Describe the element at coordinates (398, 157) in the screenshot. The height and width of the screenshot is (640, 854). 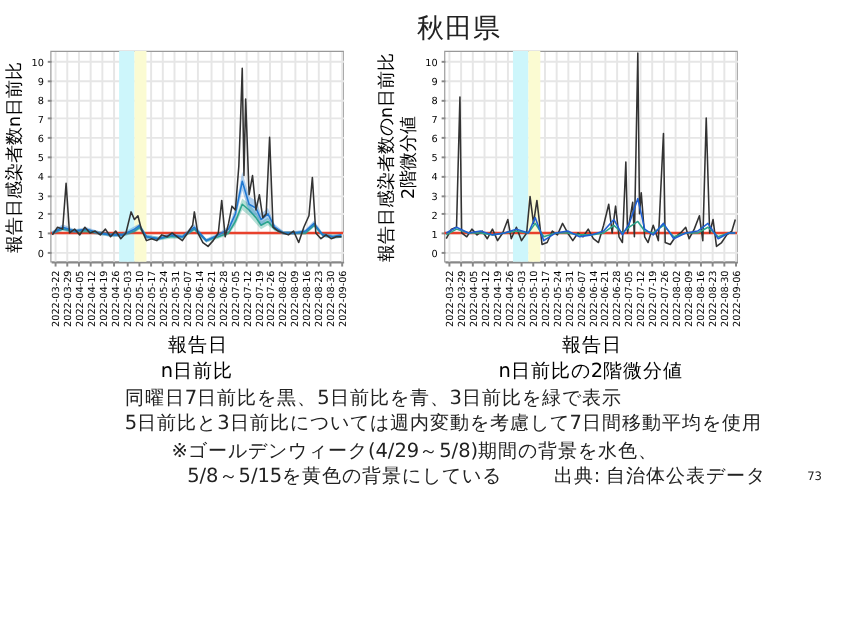
I see `y-axis-title: 報告日感染者数のn日前比 2階微分値` at that location.